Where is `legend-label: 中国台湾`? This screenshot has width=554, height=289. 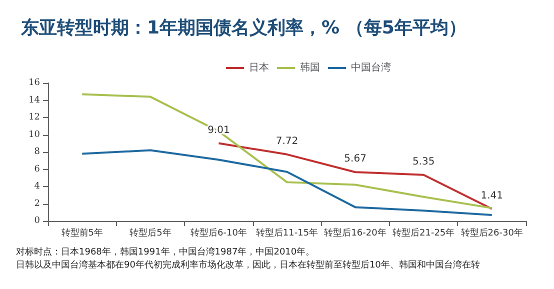 legend-label: 中国台湾 is located at coordinates (371, 68).